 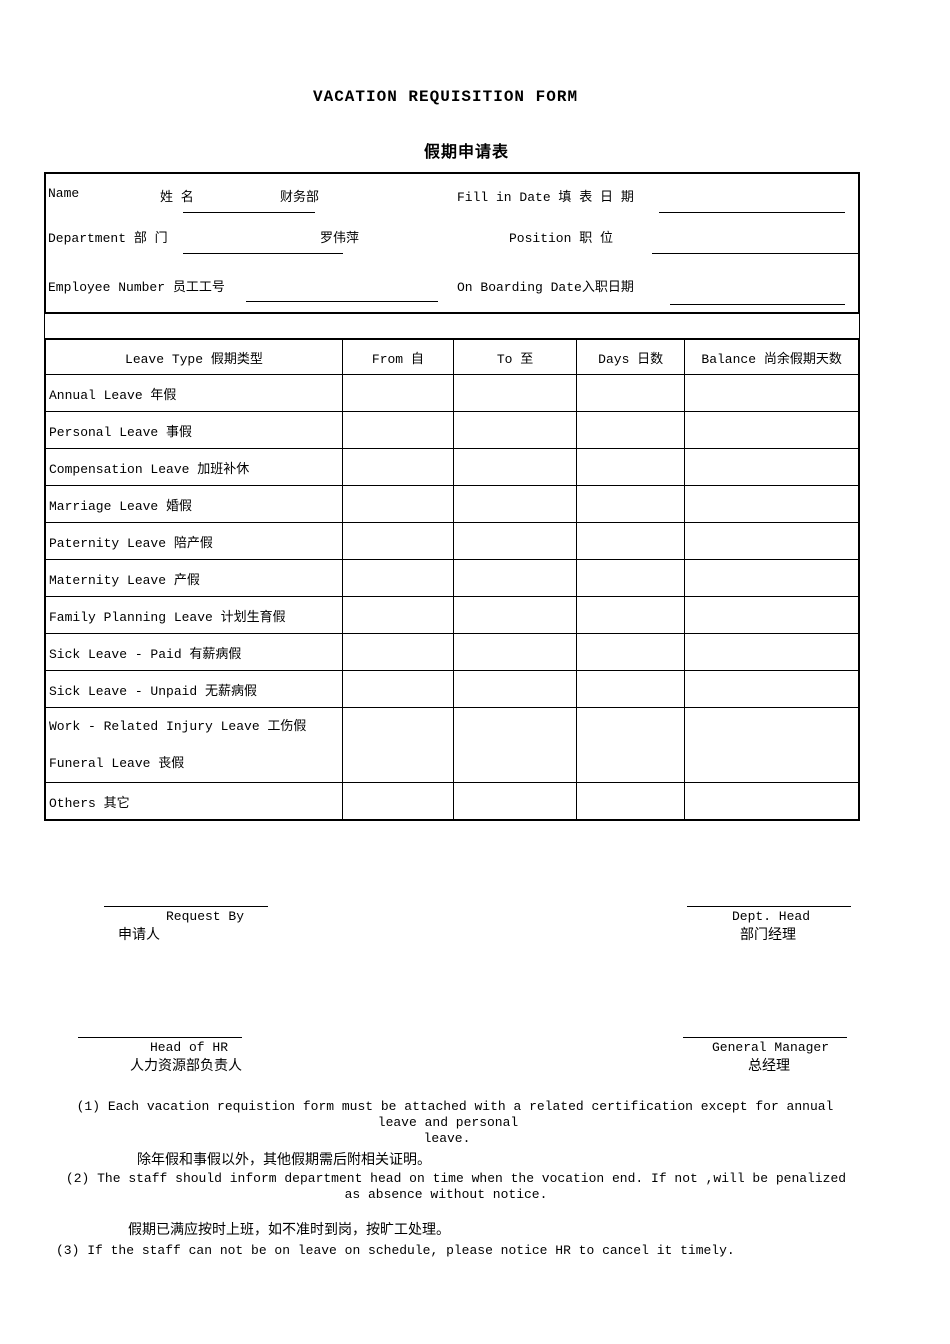 What do you see at coordinates (340, 238) in the screenshot?
I see `department-value: 罗伟萍` at bounding box center [340, 238].